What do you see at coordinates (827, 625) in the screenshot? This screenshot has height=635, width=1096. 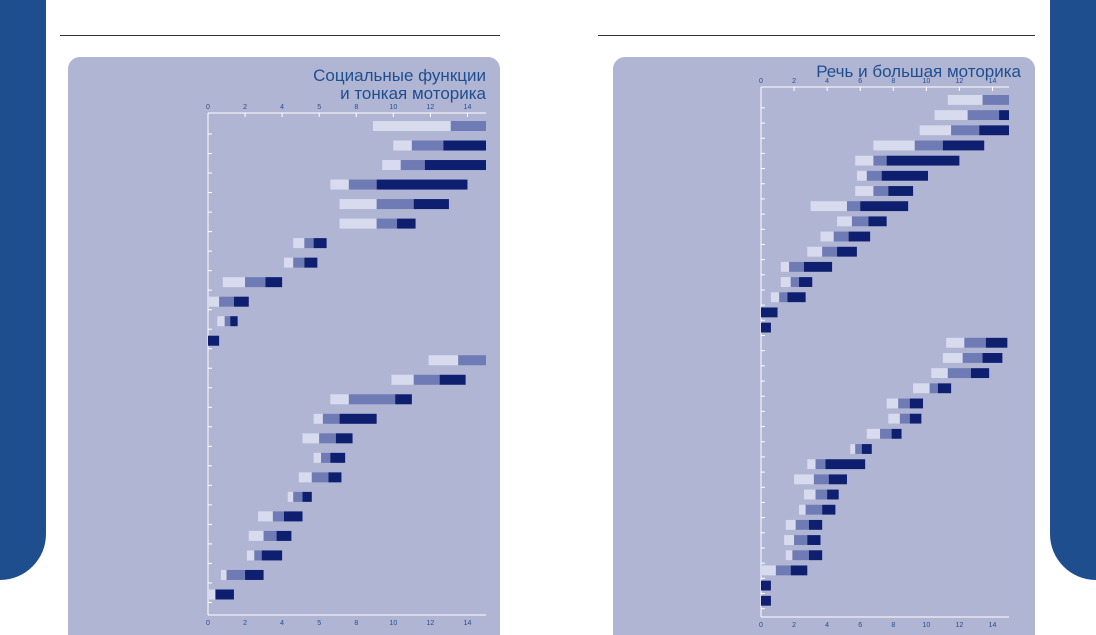 I see `right-chart-x-tick-bottom: 4` at bounding box center [827, 625].